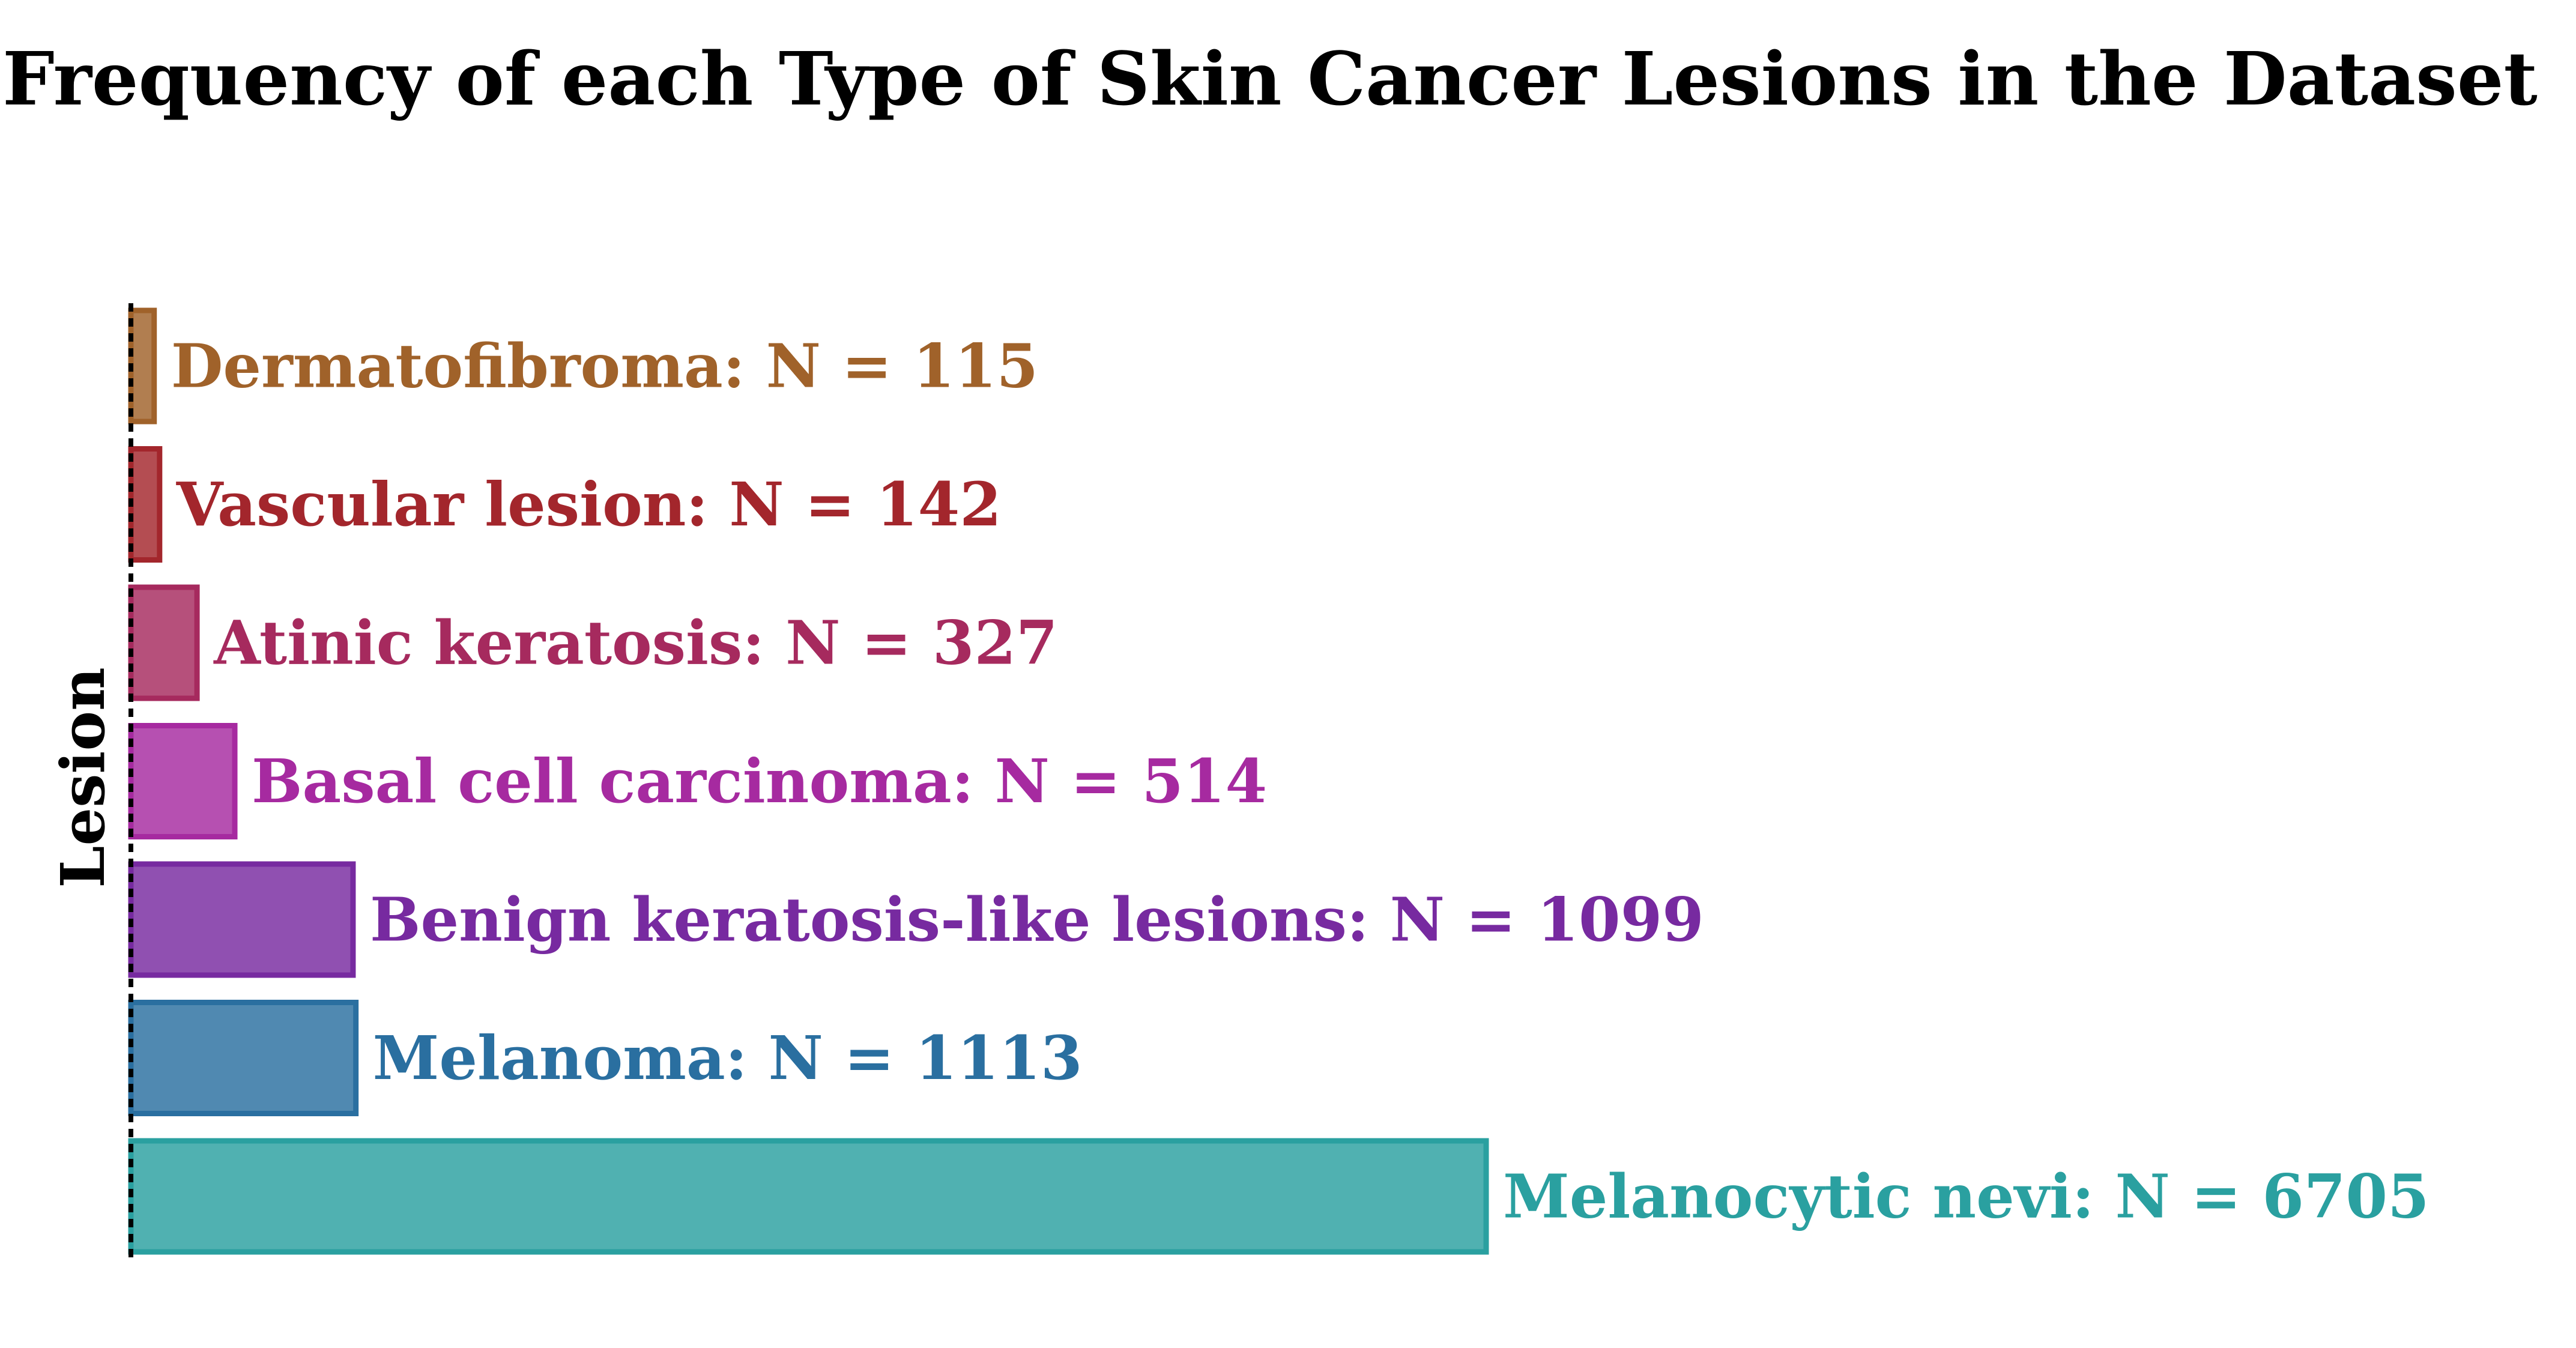  What do you see at coordinates (142, 366) in the screenshot?
I see `bar-dermatofibroma` at bounding box center [142, 366].